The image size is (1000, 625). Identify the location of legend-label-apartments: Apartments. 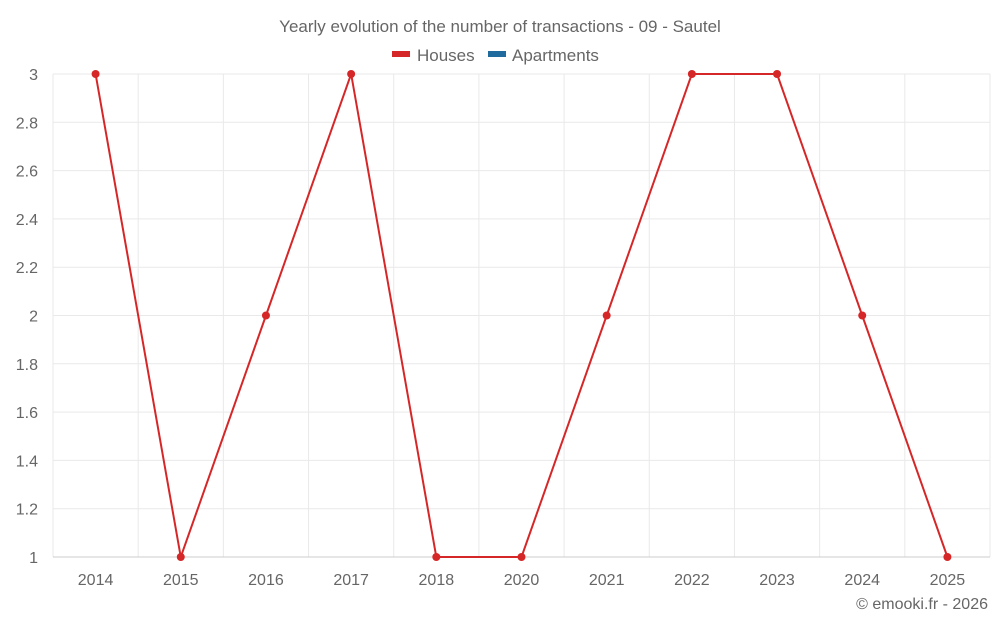
(555, 55).